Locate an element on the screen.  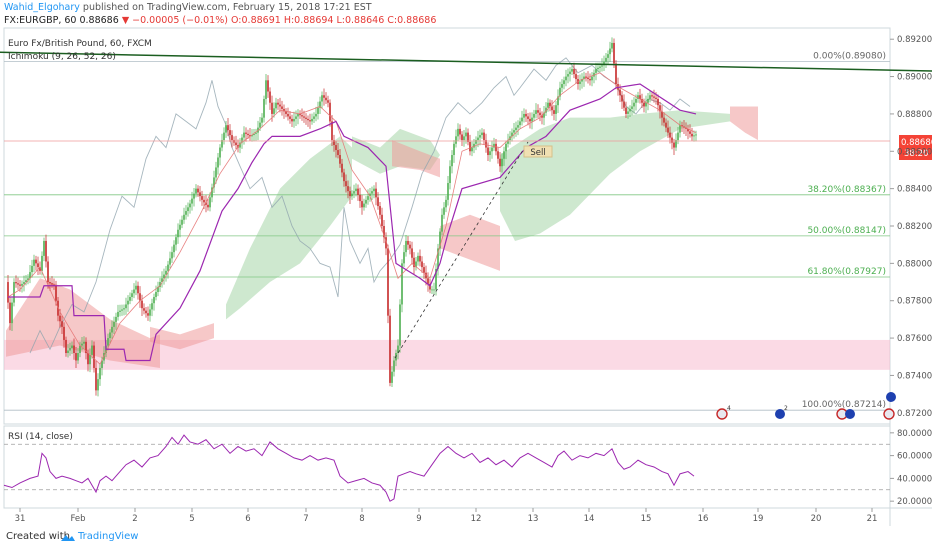
author-link: Wahid_Elgohary is located at coordinates (42, 7).